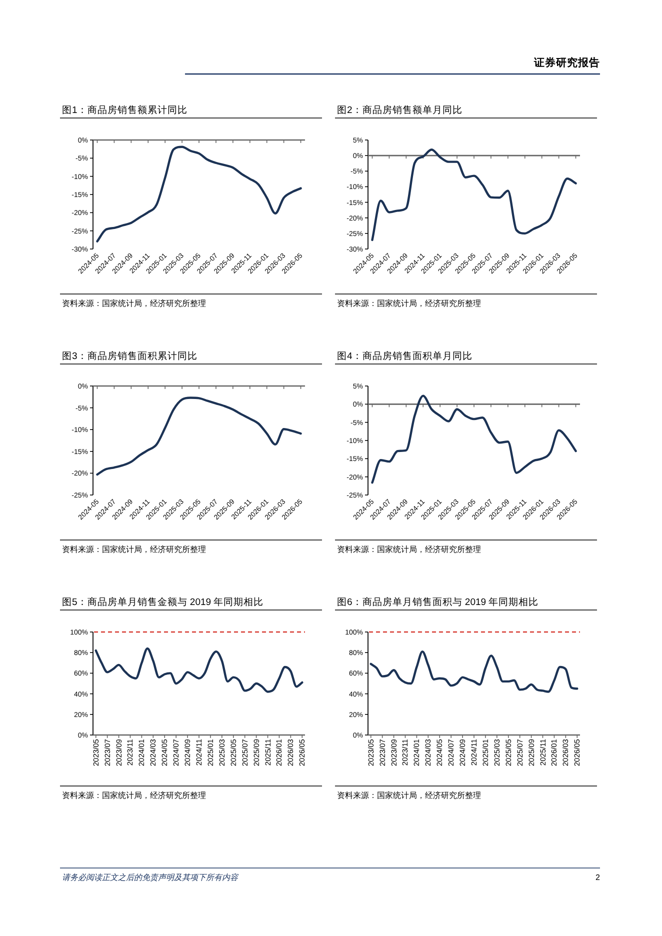  Describe the element at coordinates (125, 110) in the screenshot. I see `chart-title: 图1：商品房销售额累计同比` at that location.